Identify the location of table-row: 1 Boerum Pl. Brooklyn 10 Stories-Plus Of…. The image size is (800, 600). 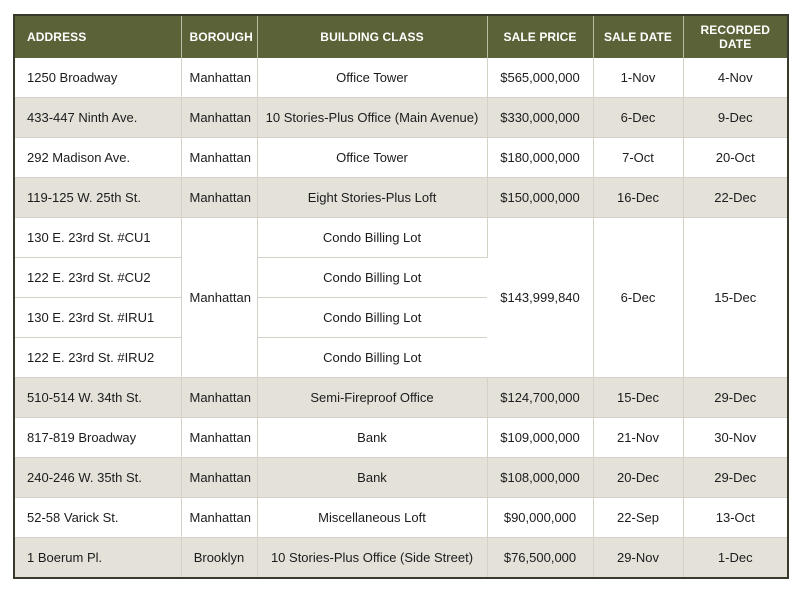
(401, 557).